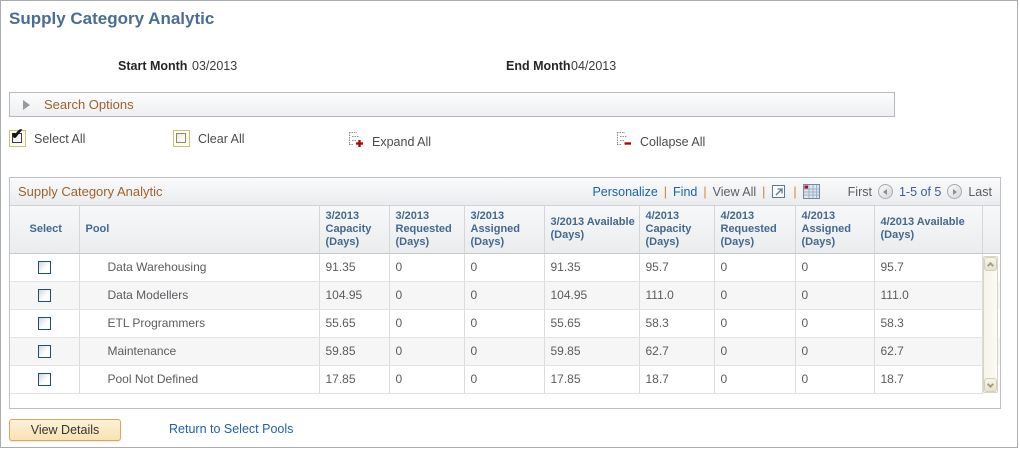 The width and height of the screenshot is (1020, 450). Describe the element at coordinates (45, 230) in the screenshot. I see `column-header-select: Select` at that location.